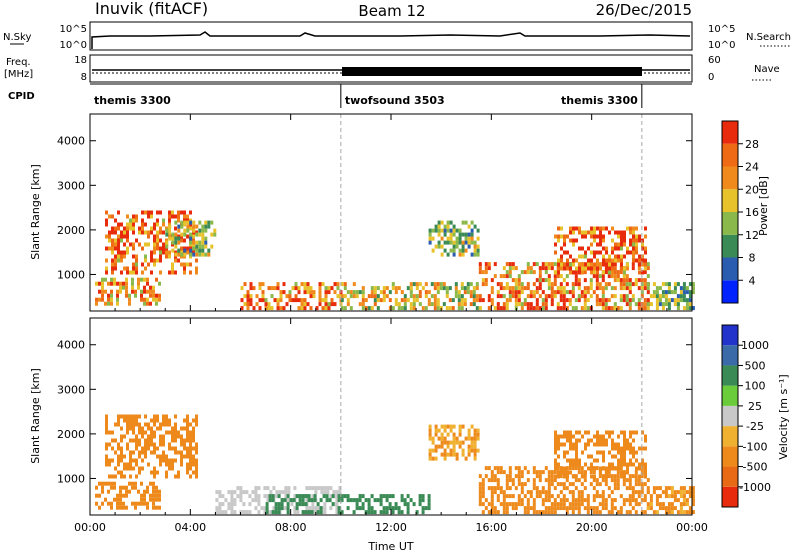 This screenshot has width=800, height=554. I want to click on colorbar-tick-label: 28, so click(752, 144).